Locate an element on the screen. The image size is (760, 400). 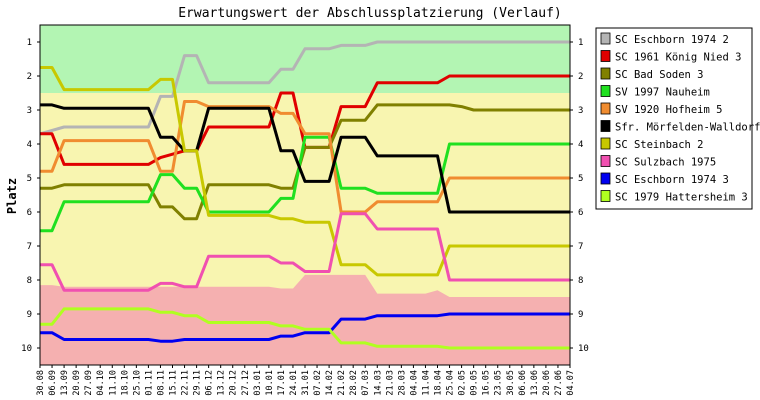
y-tick-label-right: 9 is located at coordinates (580, 315).